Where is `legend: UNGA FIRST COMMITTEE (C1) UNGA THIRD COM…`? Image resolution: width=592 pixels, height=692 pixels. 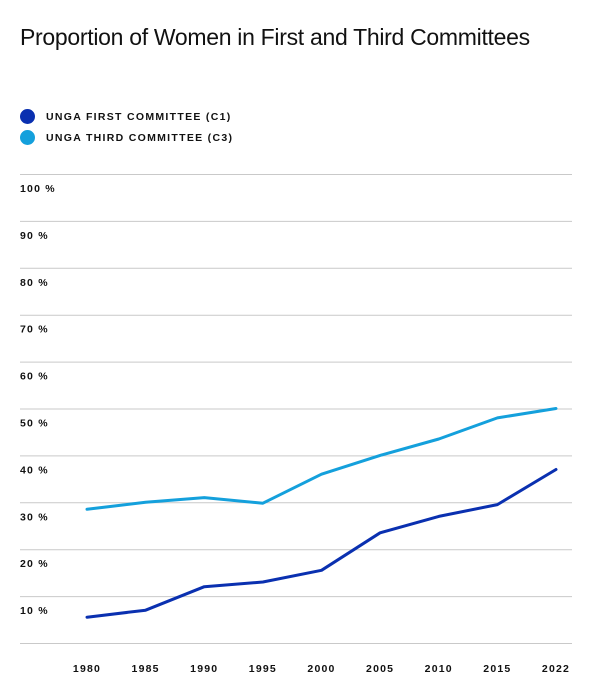
legend: UNGA FIRST COMMITTEE (C1) UNGA THIRD COM… is located at coordinates (126, 127).